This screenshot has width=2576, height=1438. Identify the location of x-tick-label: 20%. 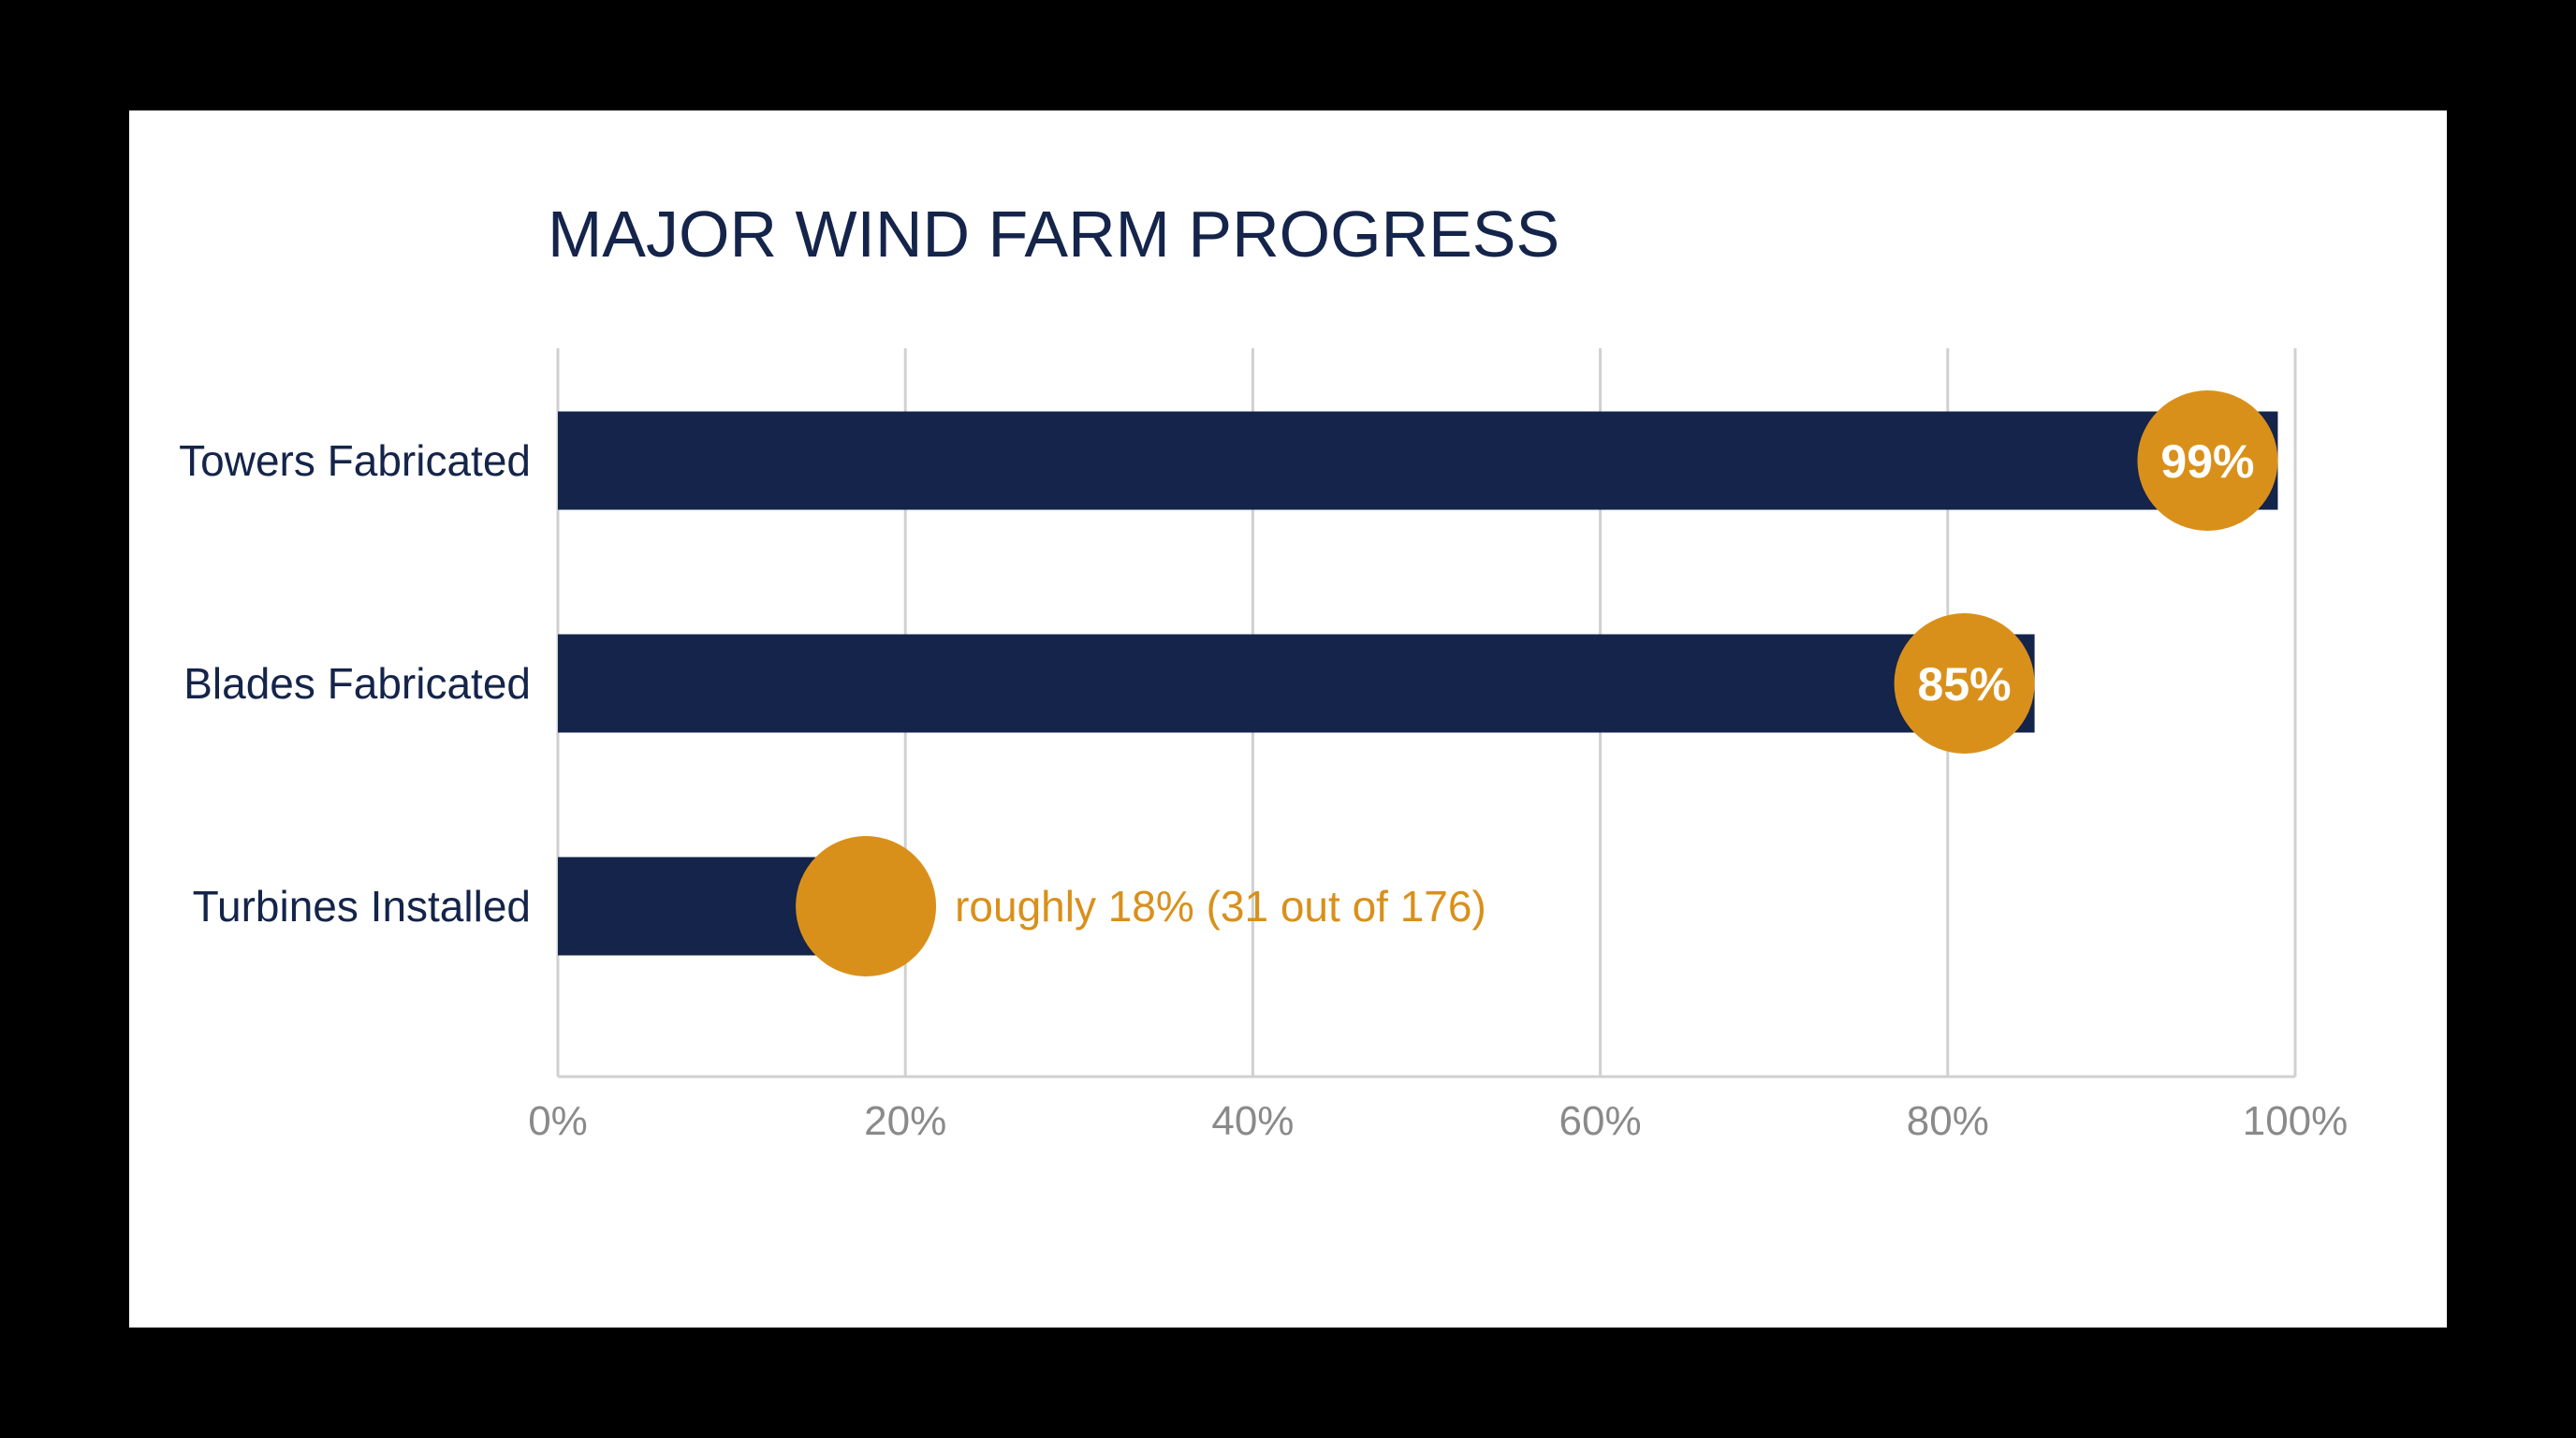
(905, 1121).